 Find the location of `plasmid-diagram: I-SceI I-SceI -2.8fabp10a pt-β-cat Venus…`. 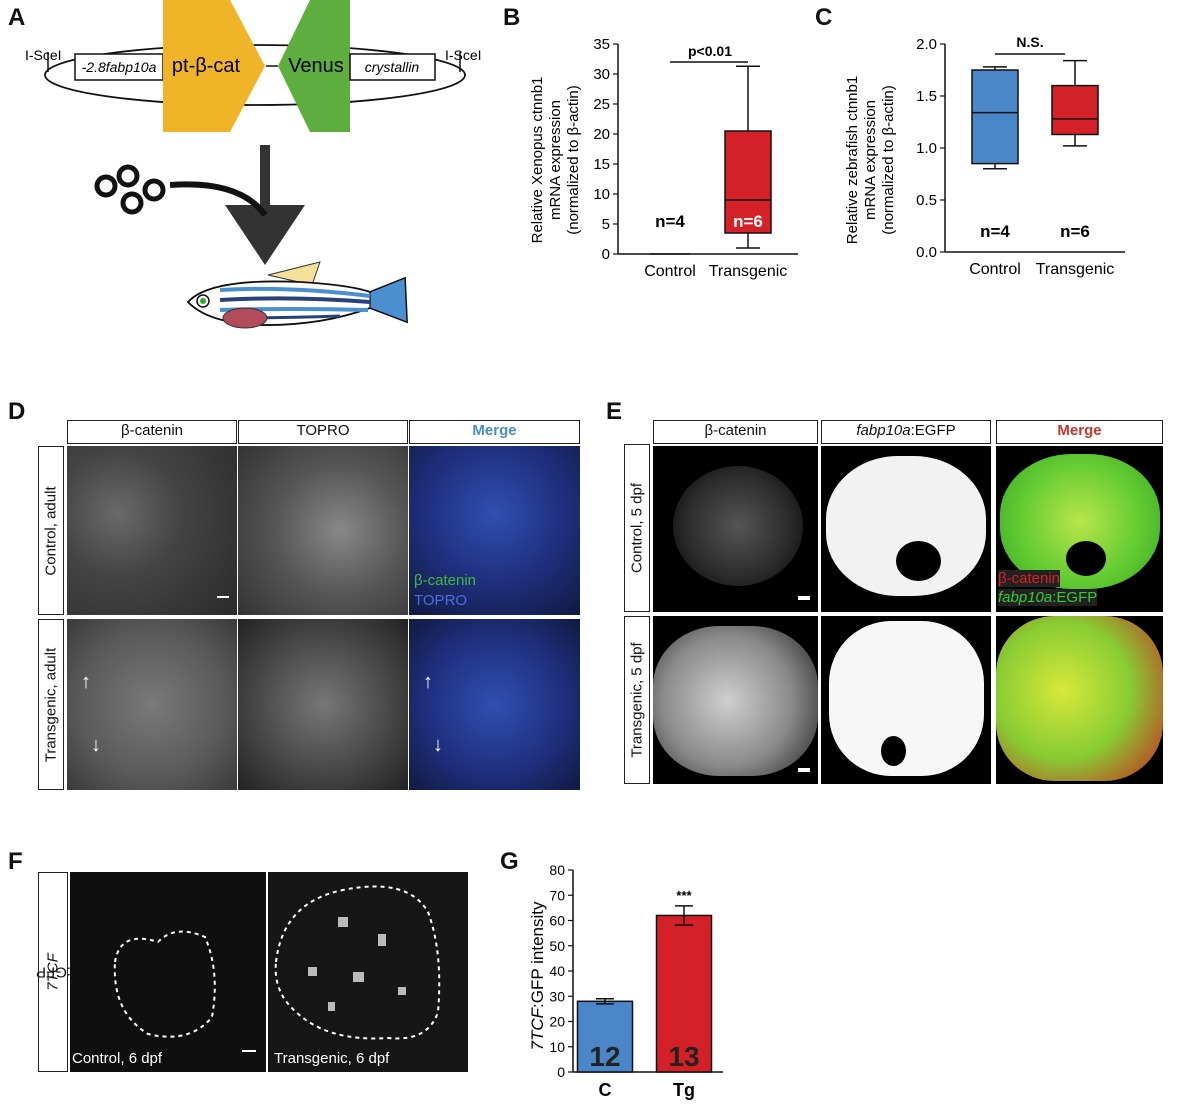

plasmid-diagram: I-SceI I-SceI -2.8fabp10a pt-β-cat Venus… is located at coordinates (253, 164).